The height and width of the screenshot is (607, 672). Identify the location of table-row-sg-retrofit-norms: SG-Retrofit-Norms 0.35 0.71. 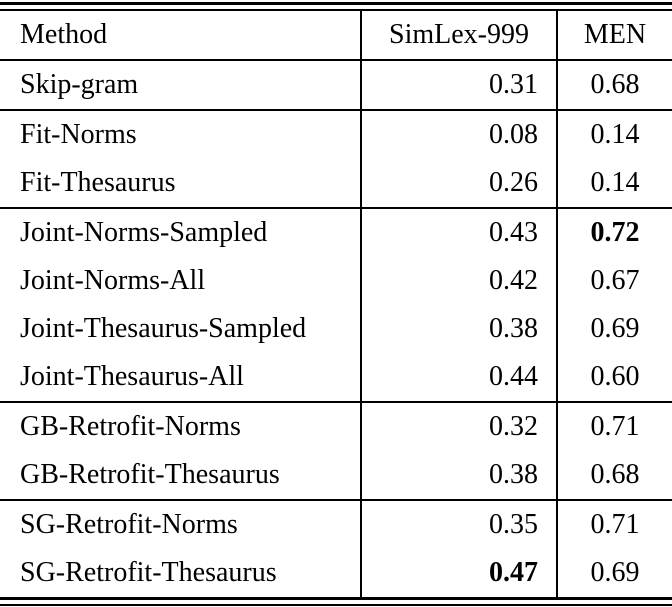
(336, 524).